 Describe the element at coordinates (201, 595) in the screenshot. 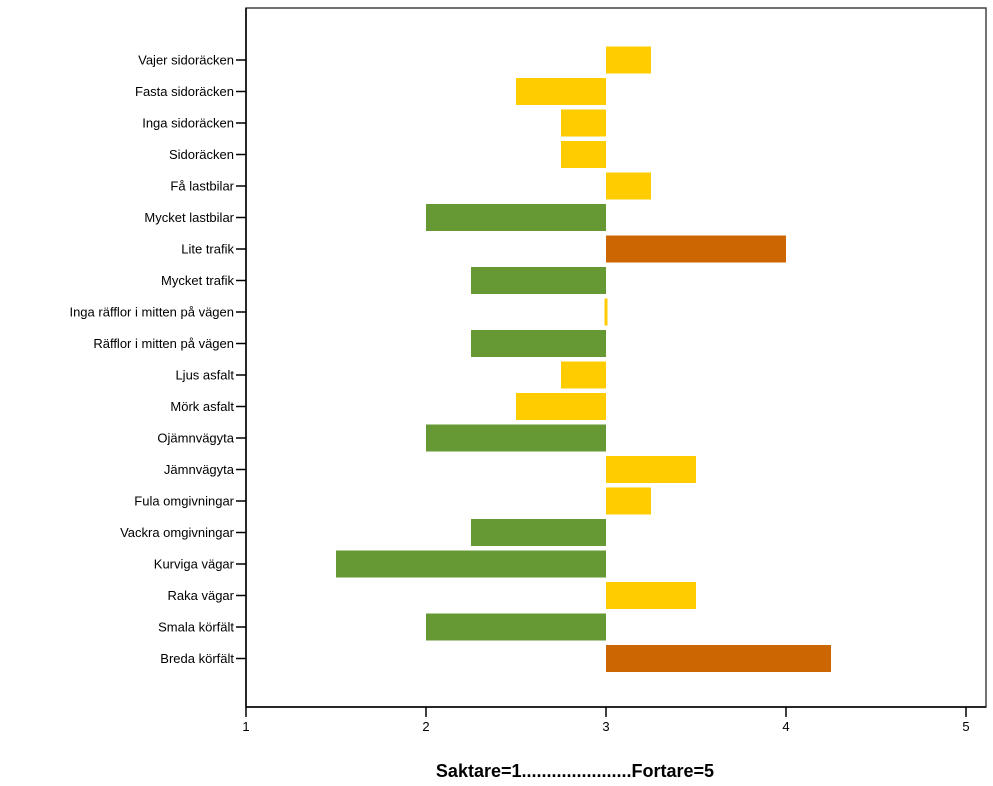

I see `y-tick-label: Raka vägar` at that location.